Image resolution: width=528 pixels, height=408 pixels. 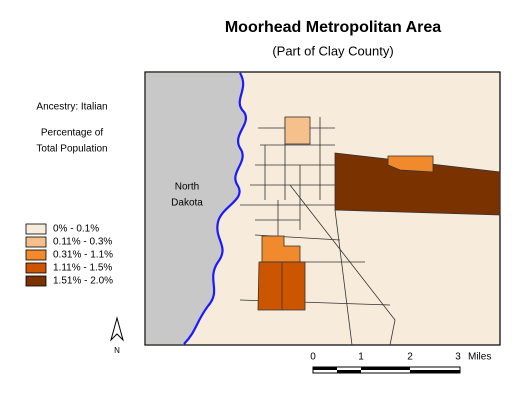 I want to click on measure-label: Percentage of, so click(x=72, y=133).